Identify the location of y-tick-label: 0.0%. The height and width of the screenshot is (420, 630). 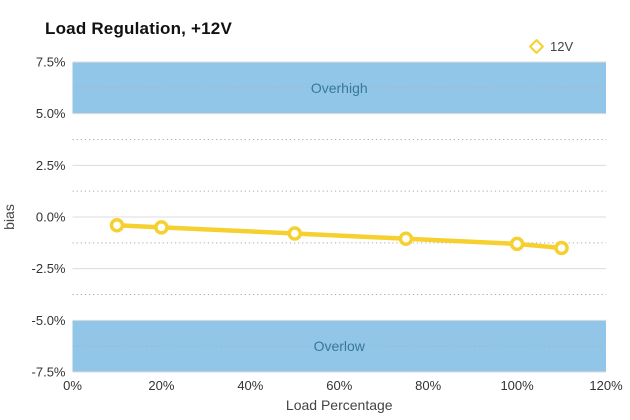
(51, 217).